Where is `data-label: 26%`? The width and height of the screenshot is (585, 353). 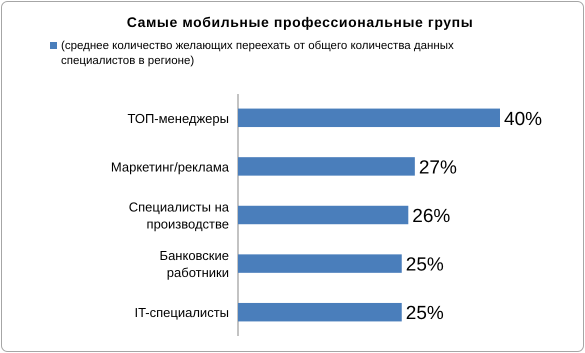 data-label: 26% is located at coordinates (431, 216).